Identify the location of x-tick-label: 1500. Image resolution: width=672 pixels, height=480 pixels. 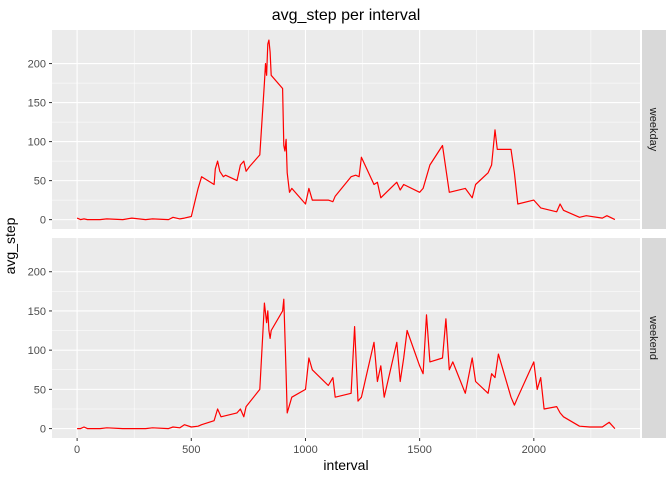
(419, 450).